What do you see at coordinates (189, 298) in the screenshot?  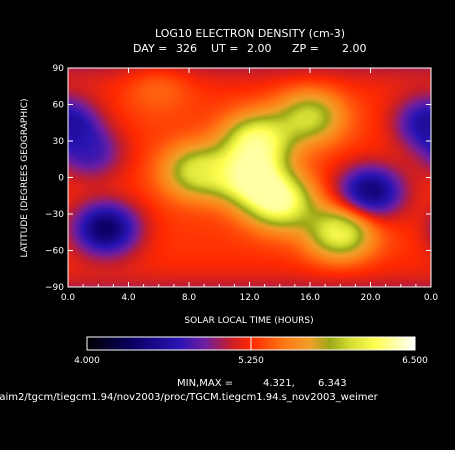 I see `x-tick-label: 8.0` at bounding box center [189, 298].